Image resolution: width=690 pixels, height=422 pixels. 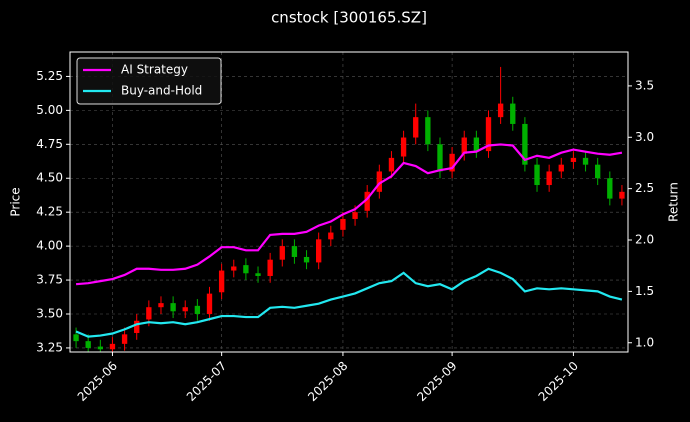 What do you see at coordinates (644, 188) in the screenshot?
I see `y2-tick-label: 2.5` at bounding box center [644, 188].